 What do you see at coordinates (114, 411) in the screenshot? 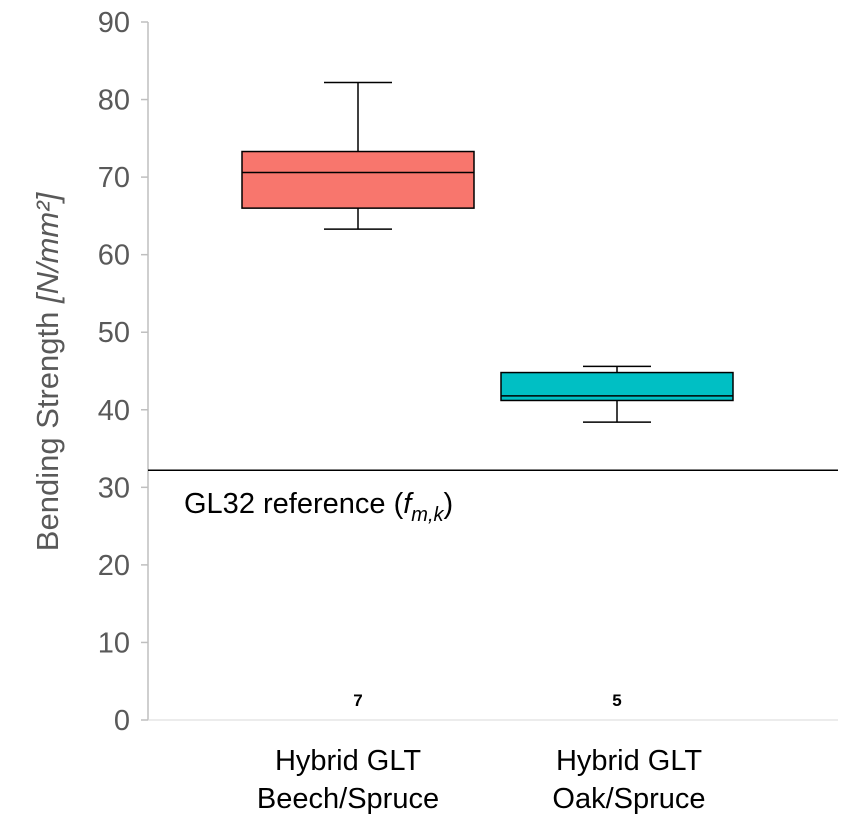
I see `y-tick-label: 40` at bounding box center [114, 411].